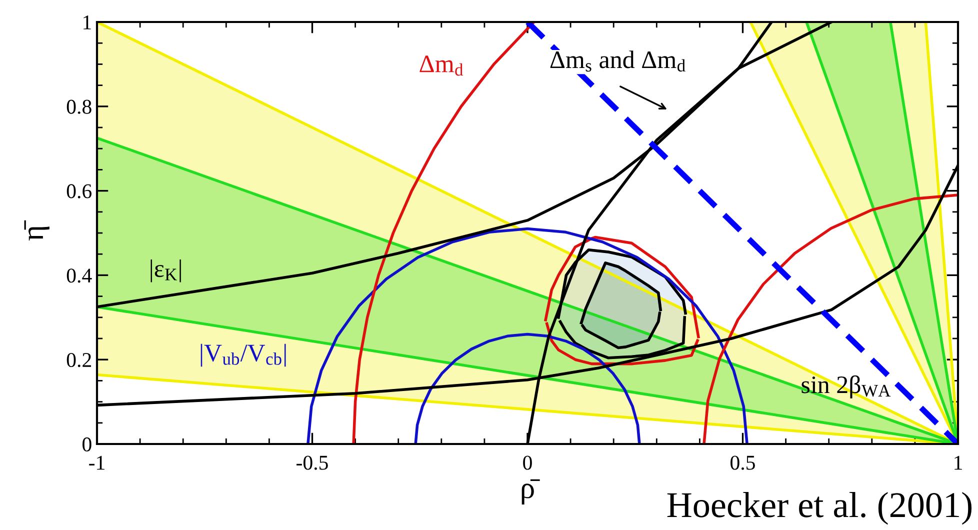  I want to click on y-tick-label: 0.8, so click(79, 107).